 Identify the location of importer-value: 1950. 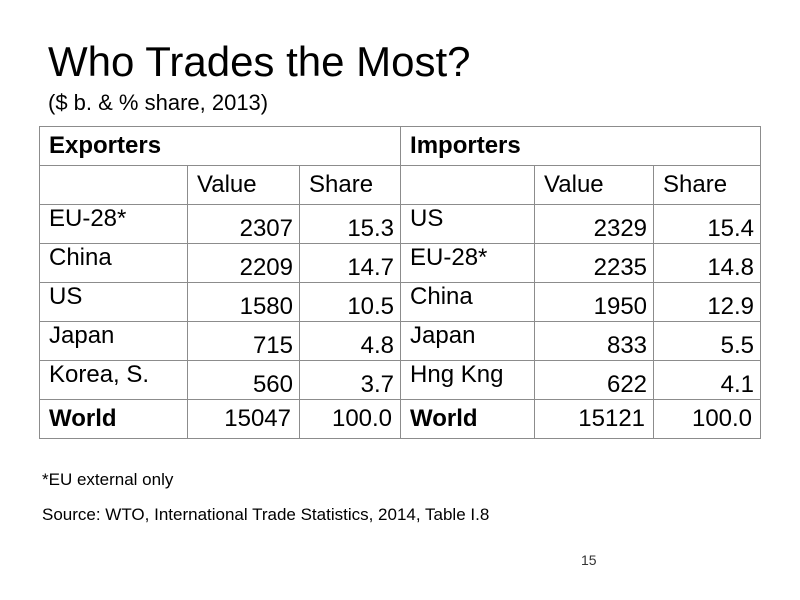
(594, 302).